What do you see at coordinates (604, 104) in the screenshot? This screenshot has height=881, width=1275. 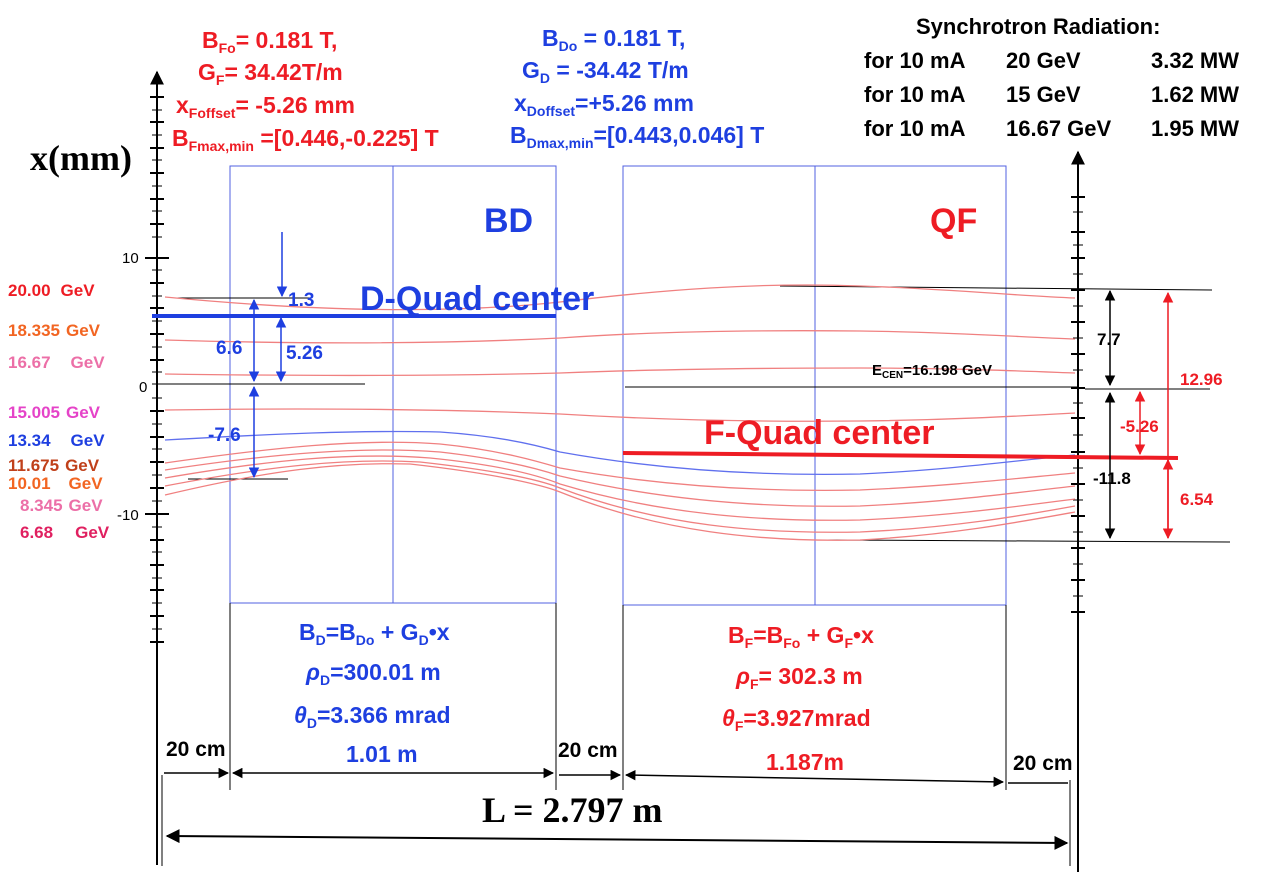 I see `xdoffset-line: xDoffset=+5.26 mm` at bounding box center [604, 104].